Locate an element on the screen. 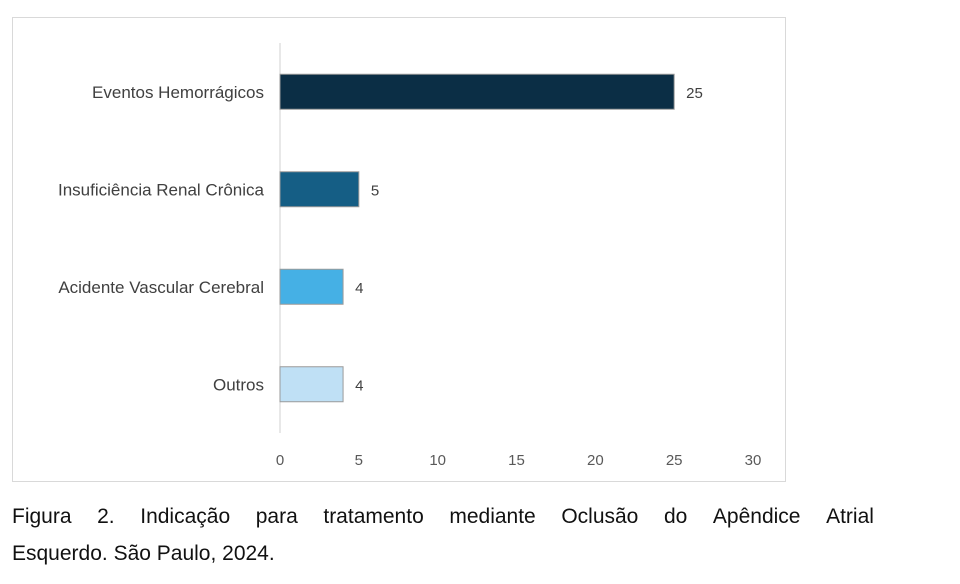  x-tick-label: 20 is located at coordinates (595, 460).